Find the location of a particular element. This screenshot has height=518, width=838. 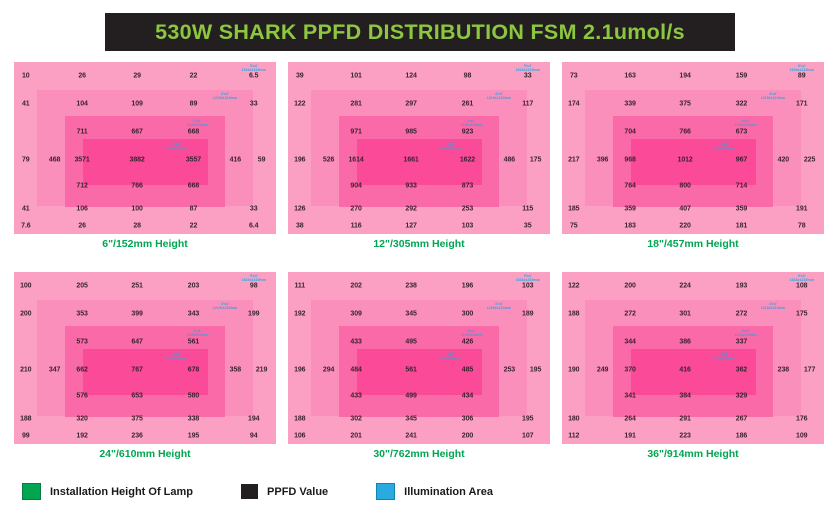

ppfd-value: 1622 is located at coordinates (467, 160).